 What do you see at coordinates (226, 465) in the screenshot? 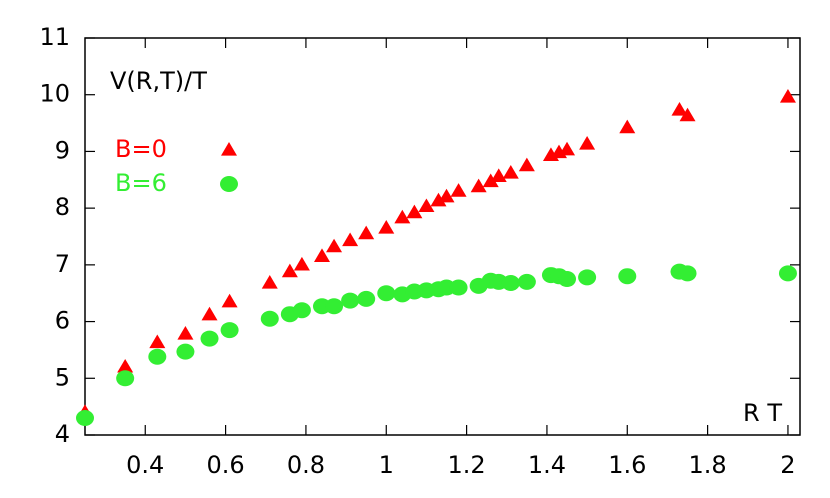
I see `x-tick-label: 0.6` at bounding box center [226, 465].